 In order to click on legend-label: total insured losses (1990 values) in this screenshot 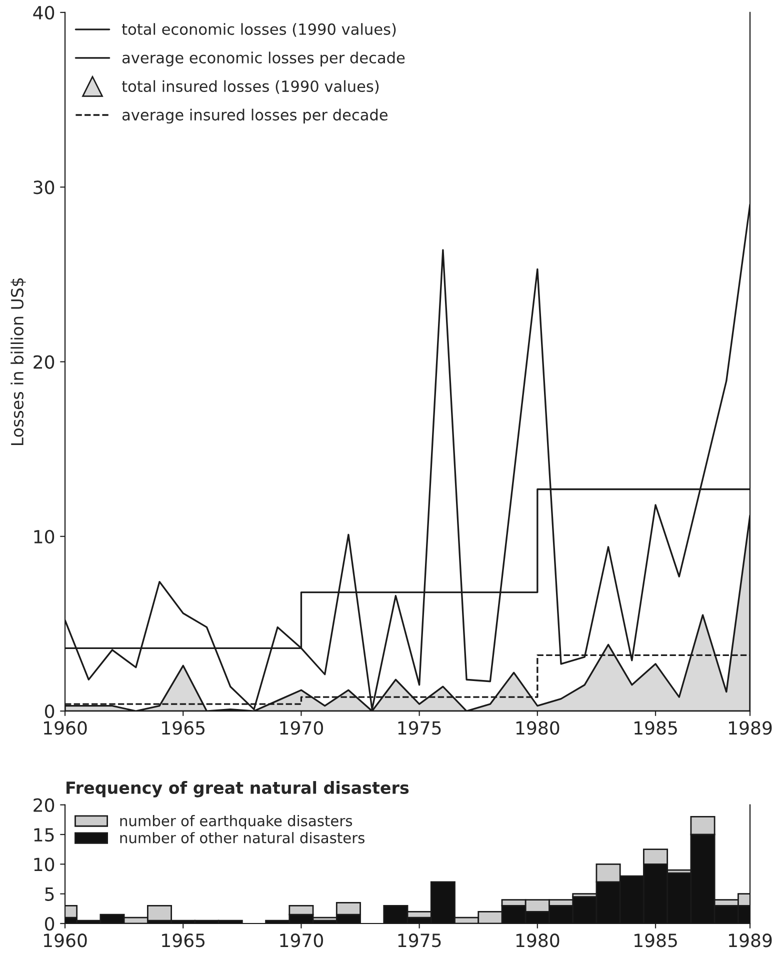, I will do `click(250, 87)`.